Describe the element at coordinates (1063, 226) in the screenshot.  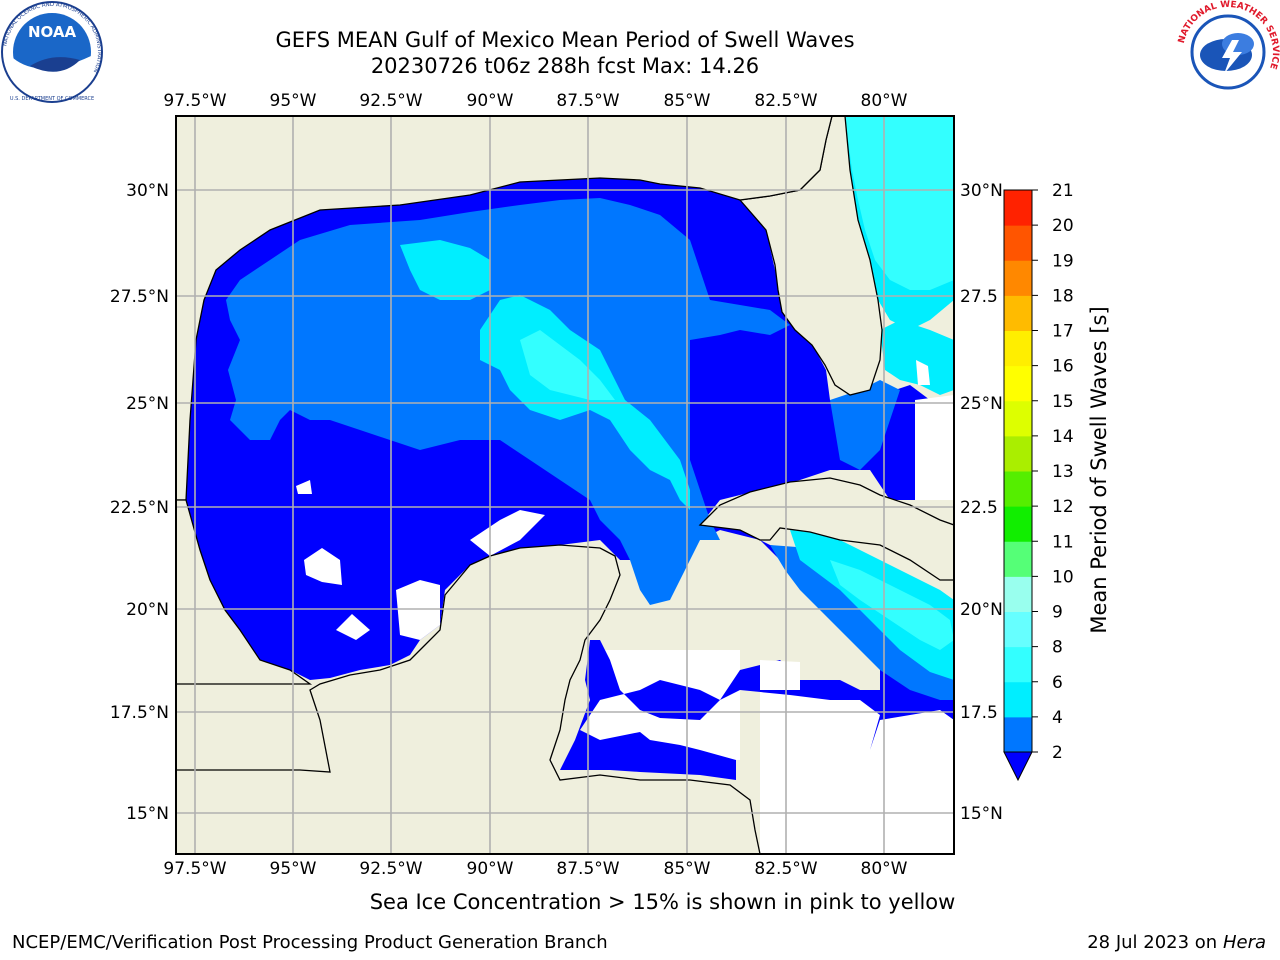
I see `colorbar-tick-label: 20` at that location.